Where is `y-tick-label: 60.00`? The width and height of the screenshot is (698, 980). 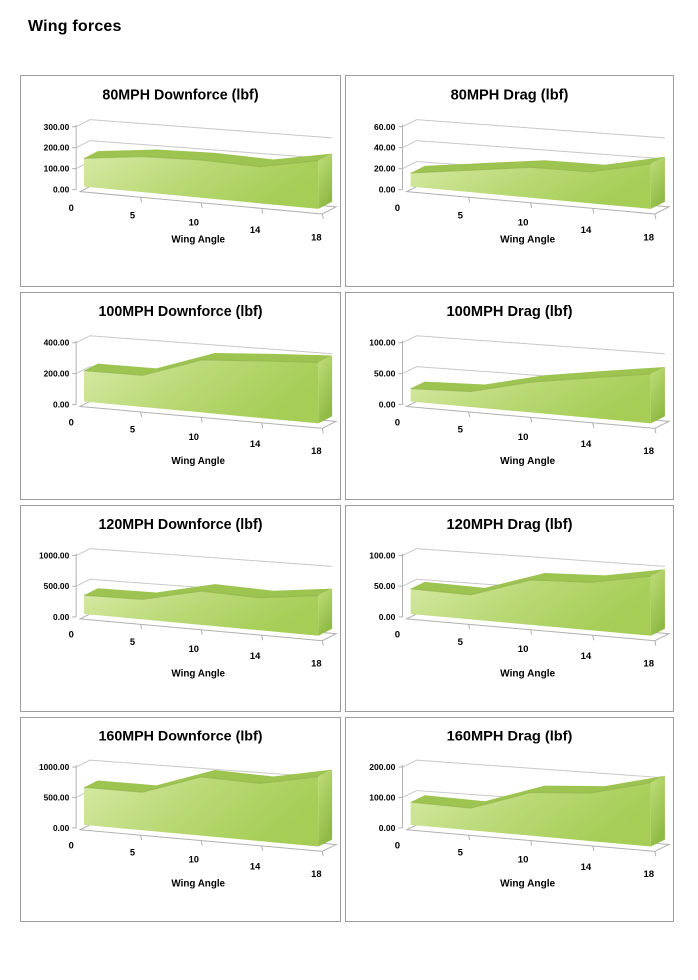
y-tick-label: 60.00 is located at coordinates (385, 127).